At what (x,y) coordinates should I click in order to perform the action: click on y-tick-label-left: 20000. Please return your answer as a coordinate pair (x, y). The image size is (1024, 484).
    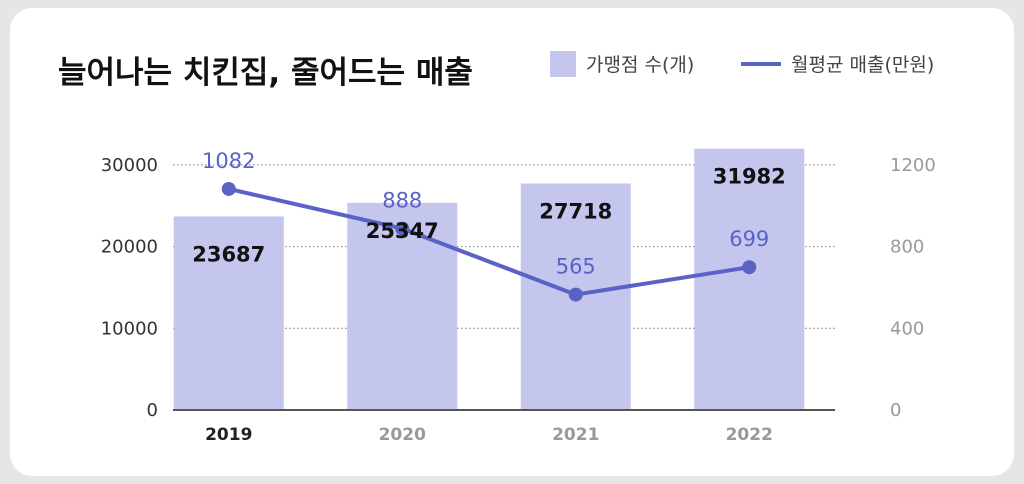
    Looking at the image, I should click on (129, 247).